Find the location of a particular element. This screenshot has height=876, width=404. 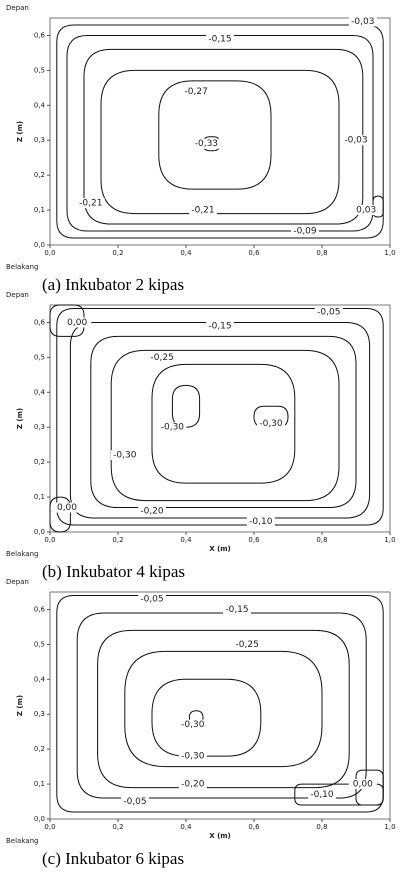

contour-label: -0,27 is located at coordinates (196, 92).